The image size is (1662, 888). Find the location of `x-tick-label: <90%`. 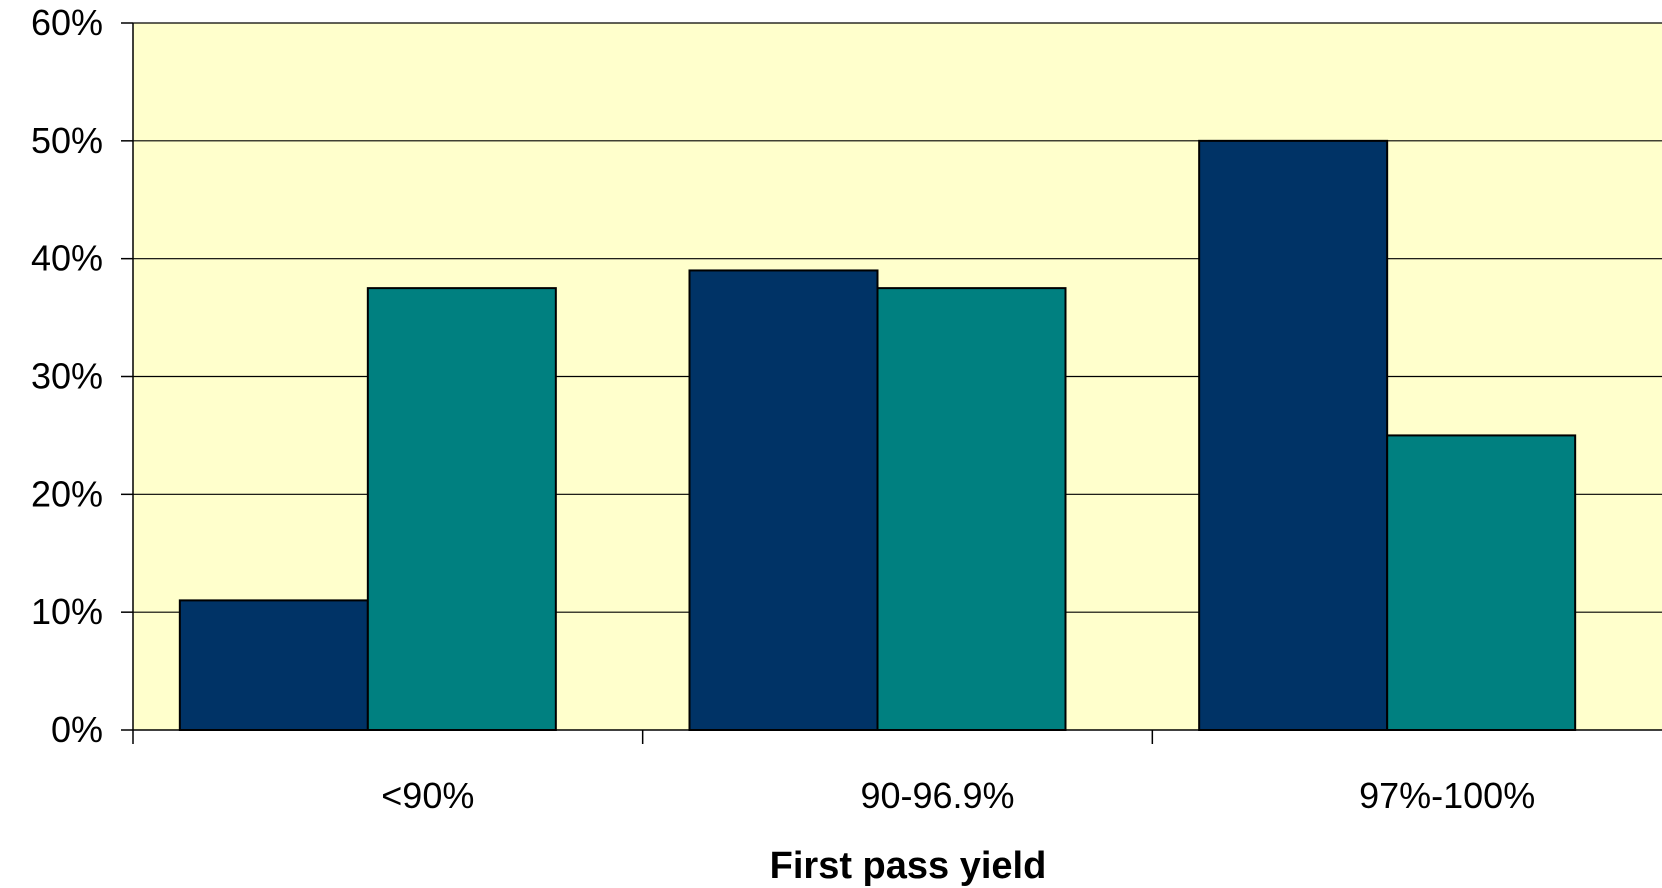

x-tick-label: <90% is located at coordinates (427, 795).